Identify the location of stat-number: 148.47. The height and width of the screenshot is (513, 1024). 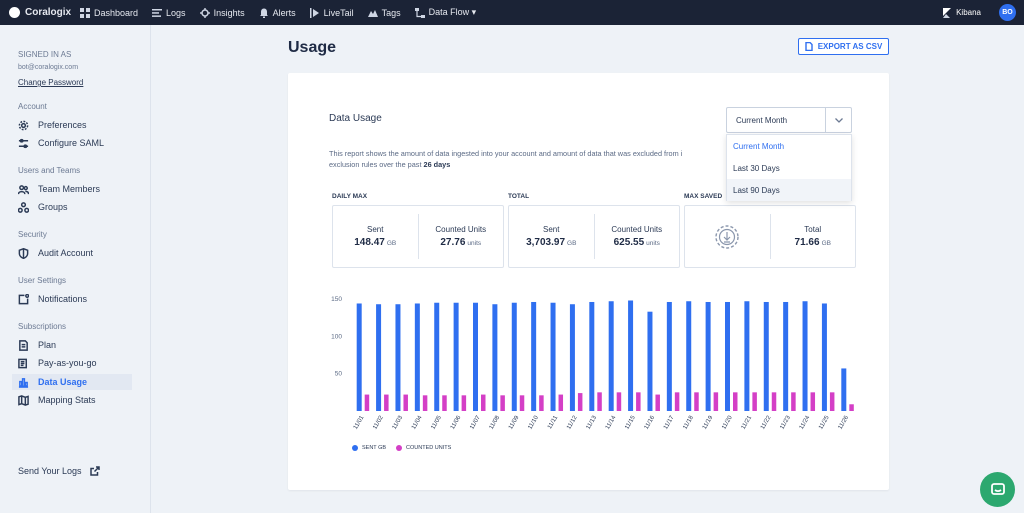
(369, 242).